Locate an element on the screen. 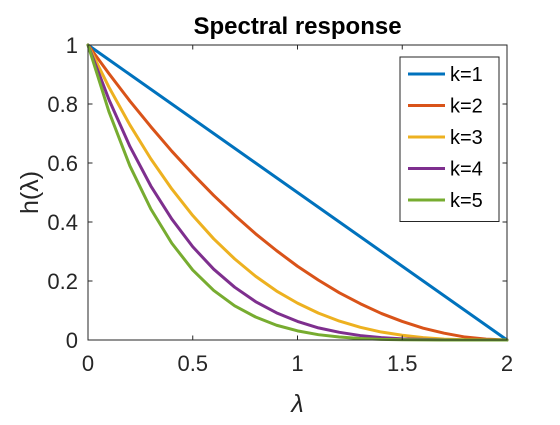 The height and width of the screenshot is (425, 560). legend-label-k2: k=2 is located at coordinates (466, 107).